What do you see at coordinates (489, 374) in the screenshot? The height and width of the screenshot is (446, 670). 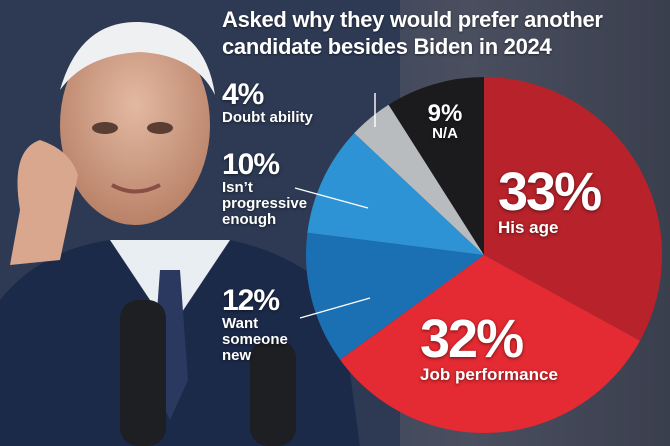 I see `category-label-job-performance: Job performance` at bounding box center [489, 374].